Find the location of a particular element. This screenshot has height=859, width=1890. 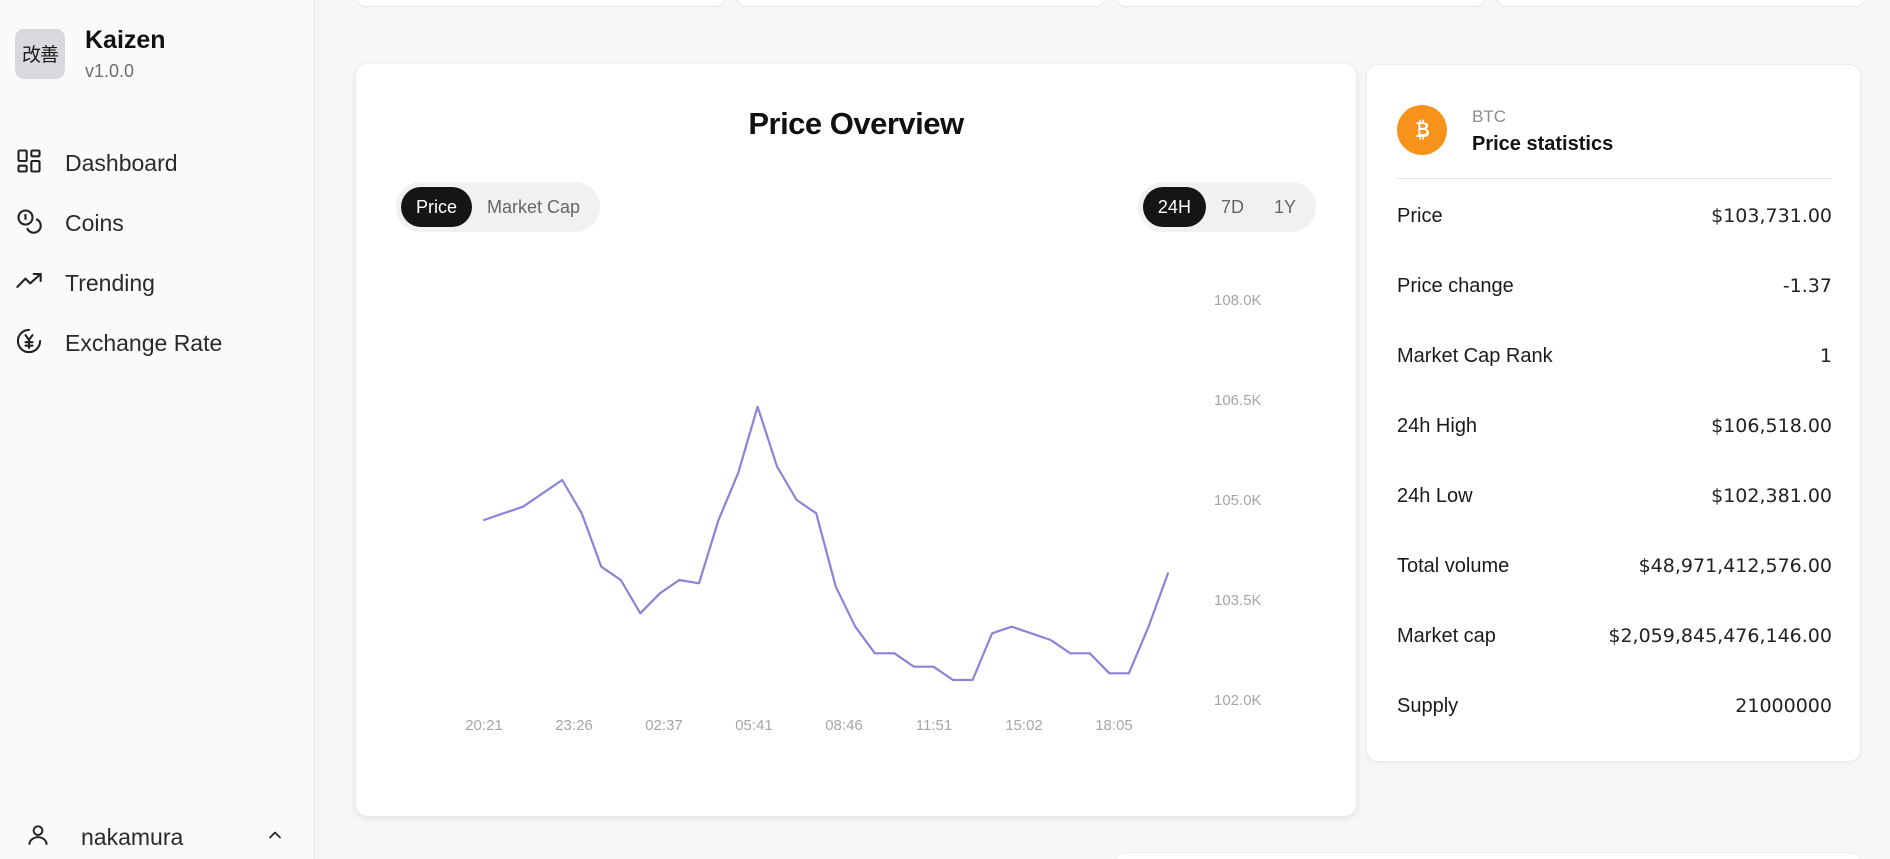

y-tick-label: 102.0K is located at coordinates (1238, 700).